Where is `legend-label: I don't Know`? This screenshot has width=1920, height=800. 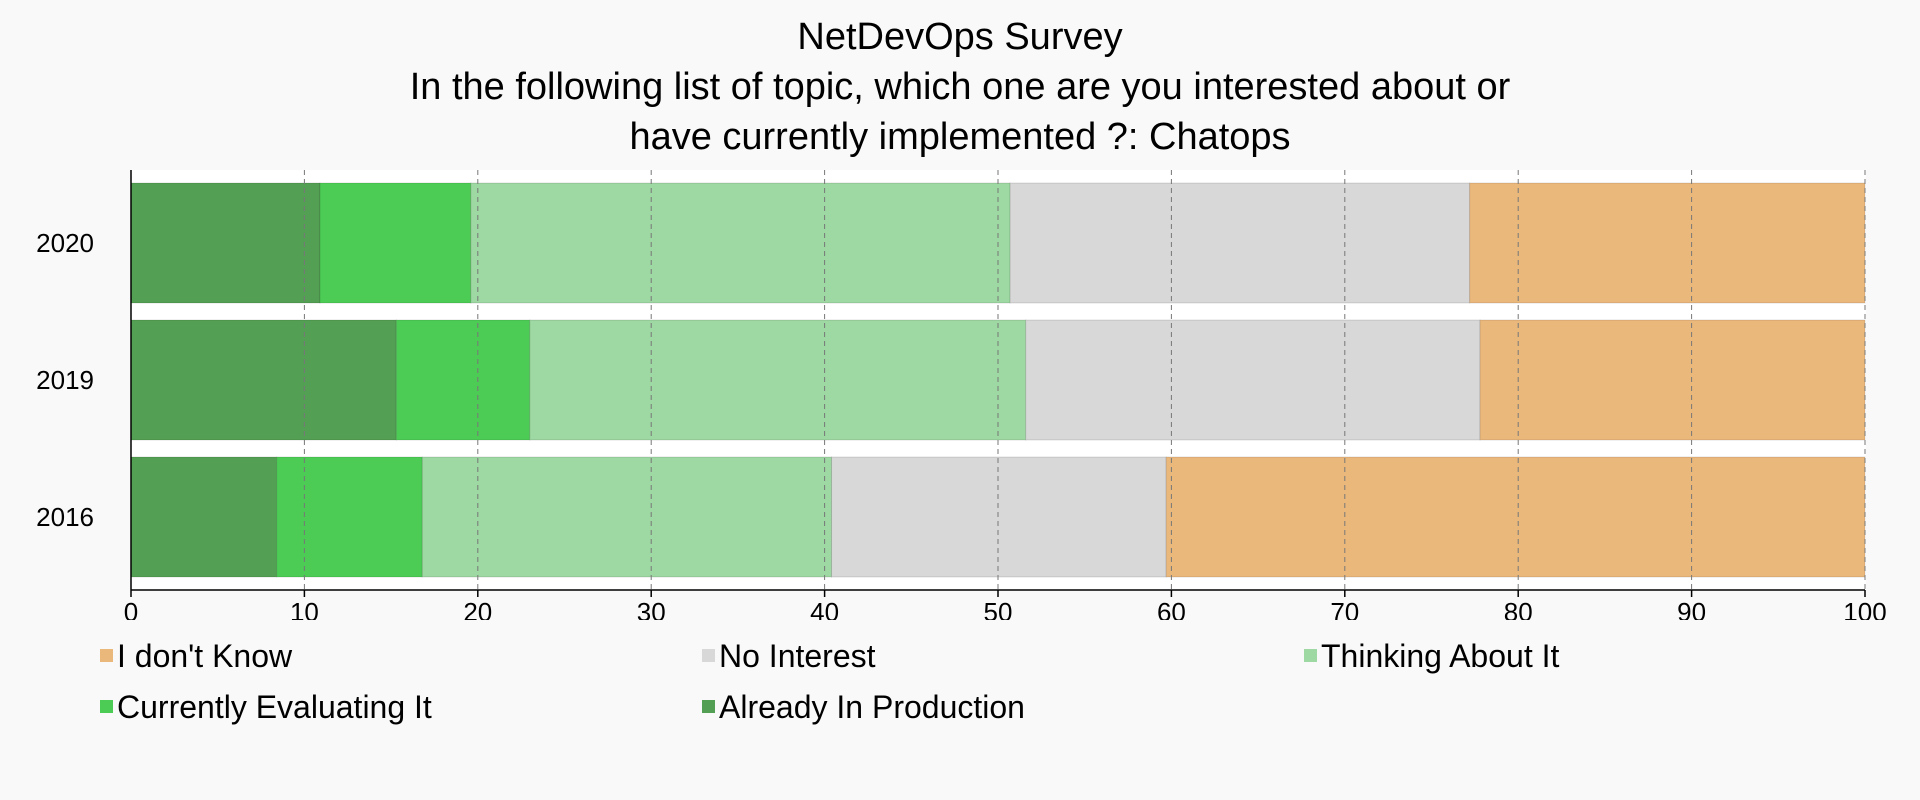 legend-label: I don't Know is located at coordinates (205, 656).